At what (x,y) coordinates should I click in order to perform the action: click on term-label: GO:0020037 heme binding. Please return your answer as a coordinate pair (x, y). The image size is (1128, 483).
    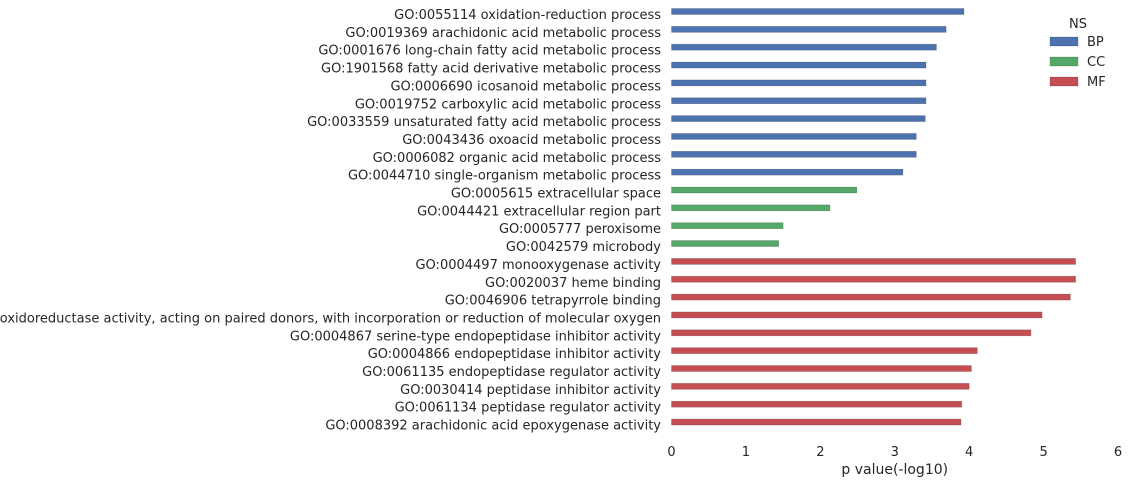
    Looking at the image, I should click on (573, 283).